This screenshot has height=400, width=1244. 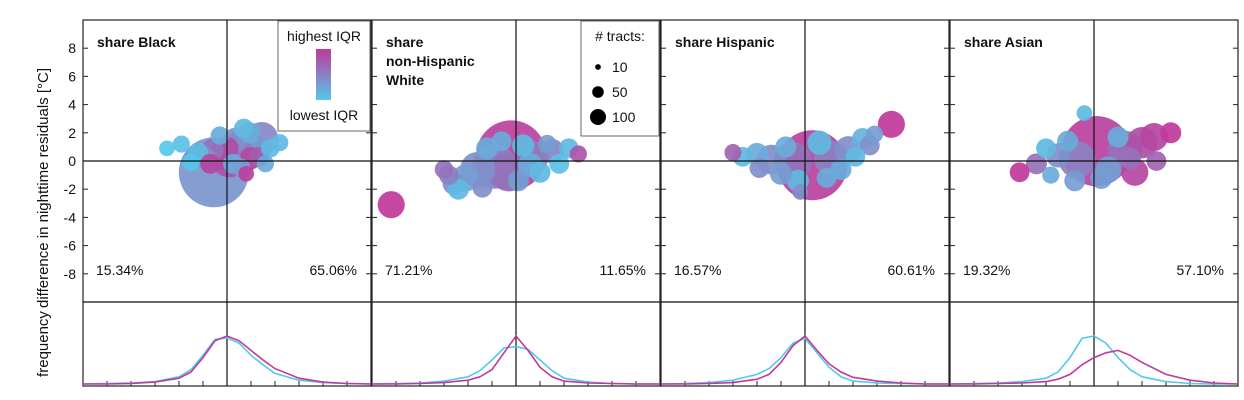 What do you see at coordinates (136, 42) in the screenshot?
I see `panel-title: share Black` at bounding box center [136, 42].